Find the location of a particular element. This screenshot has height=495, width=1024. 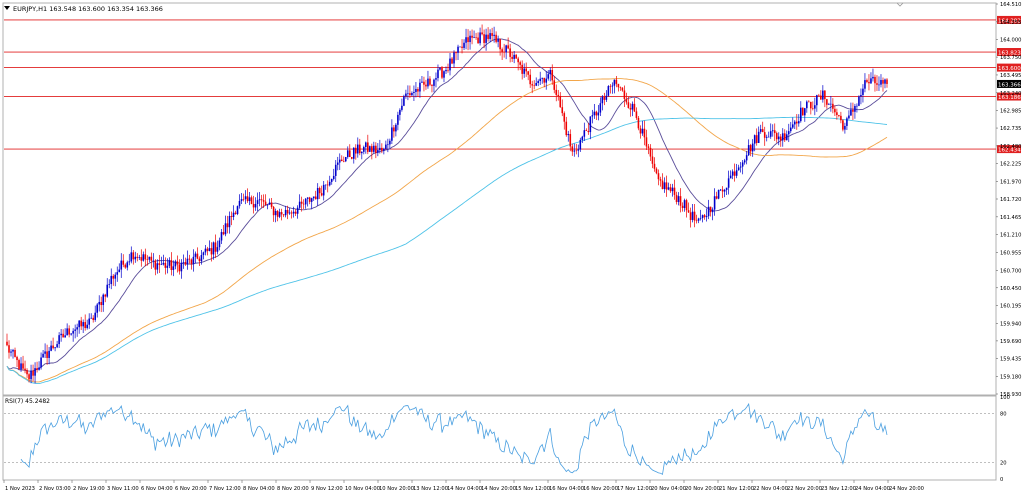

dropdown-triangle-icon is located at coordinates (7, 8).